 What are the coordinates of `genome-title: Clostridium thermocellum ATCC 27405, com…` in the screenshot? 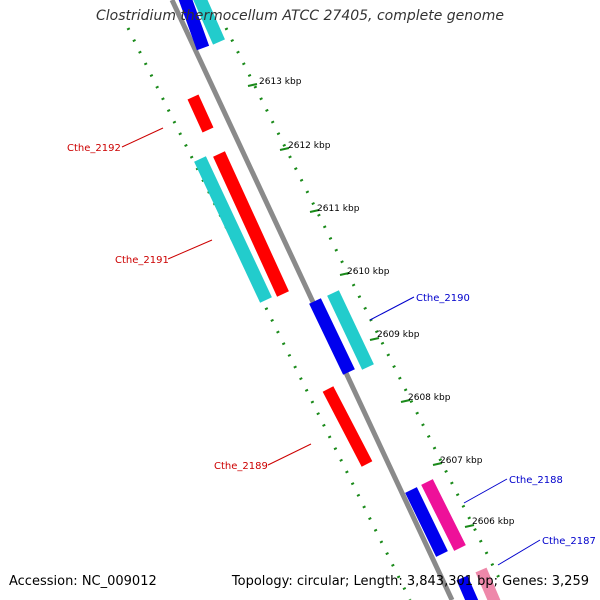 It's located at (300, 16).